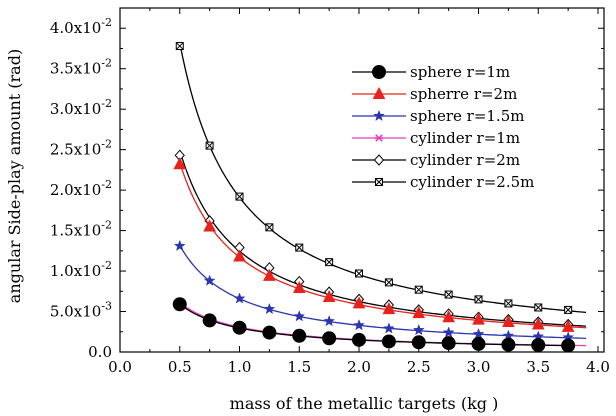 The image size is (616, 416). I want to click on legend-item: sphere r=1.5m, so click(438, 116).